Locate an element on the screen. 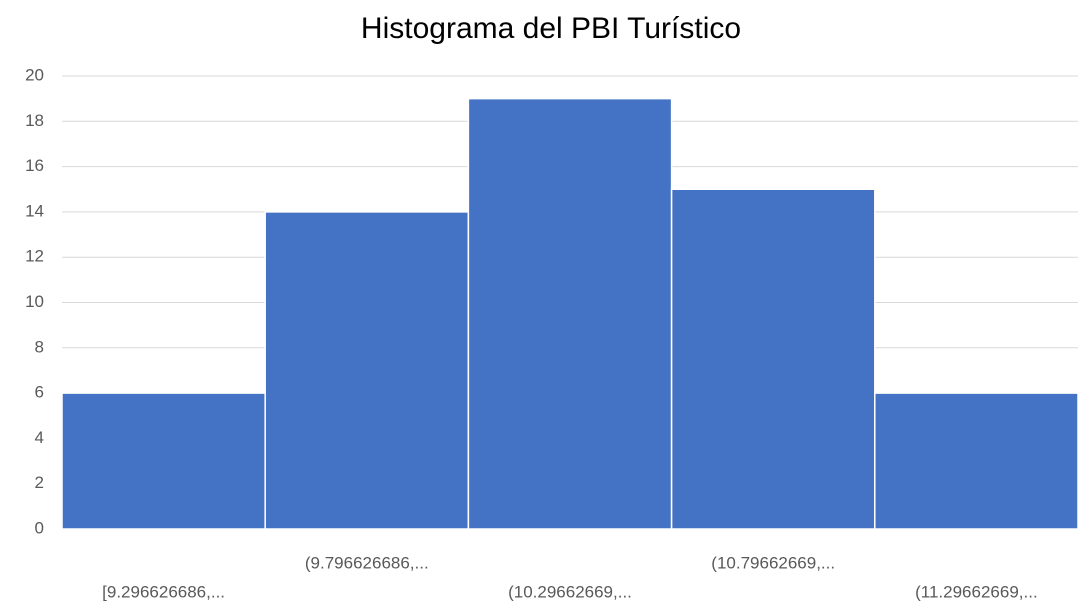  y-tick-label: 4 is located at coordinates (39, 437).